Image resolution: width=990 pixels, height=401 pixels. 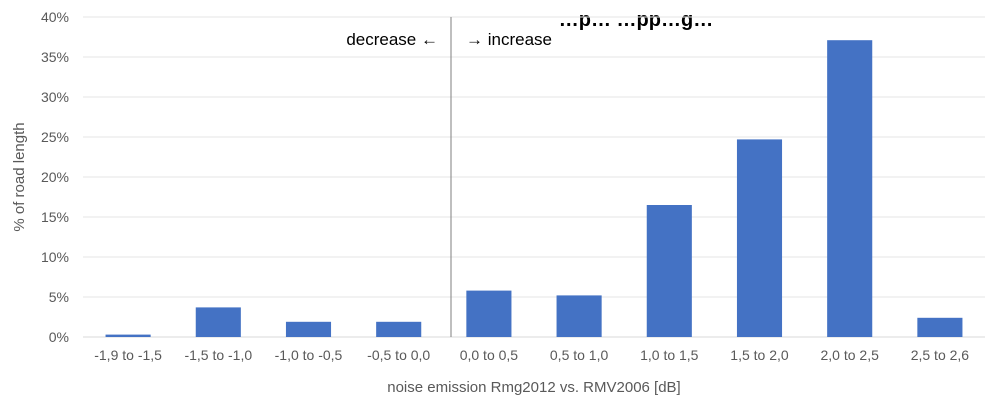 What do you see at coordinates (128, 355) in the screenshot?
I see `x-tick-label: -1,9 to -1,5` at bounding box center [128, 355].